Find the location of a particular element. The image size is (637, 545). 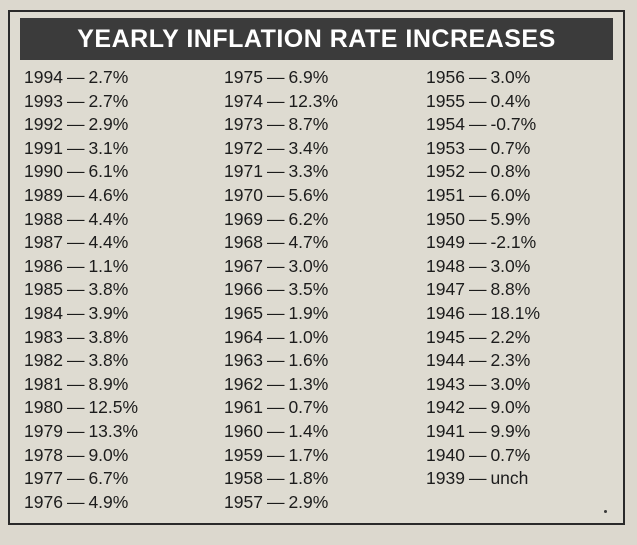

year-label: 1944 is located at coordinates (445, 360).